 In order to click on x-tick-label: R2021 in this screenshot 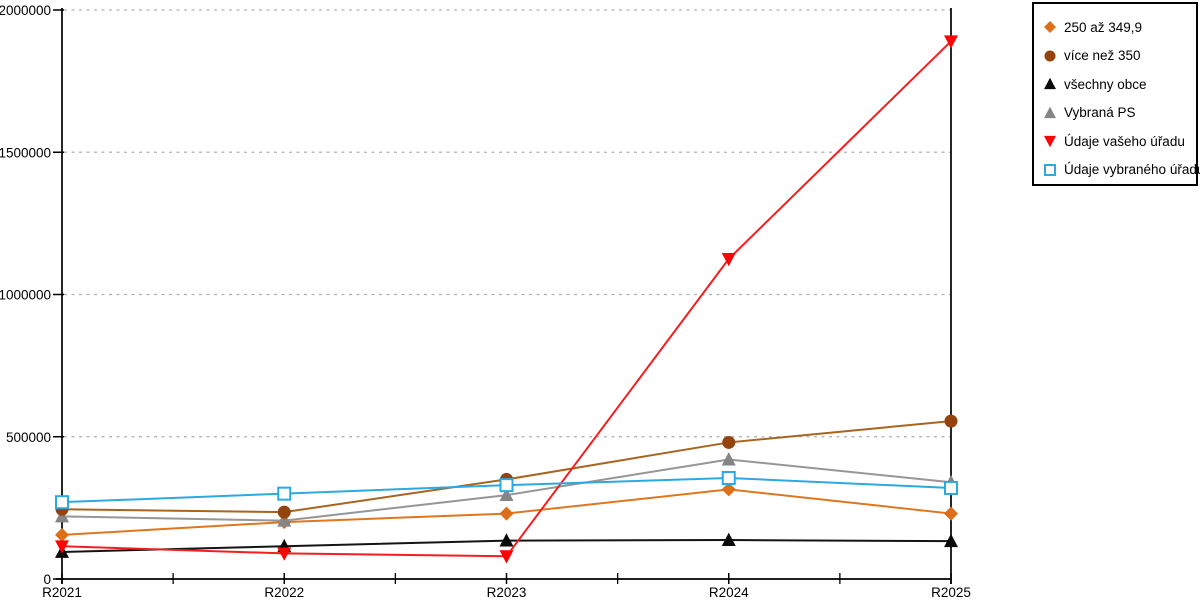, I will do `click(62, 592)`.